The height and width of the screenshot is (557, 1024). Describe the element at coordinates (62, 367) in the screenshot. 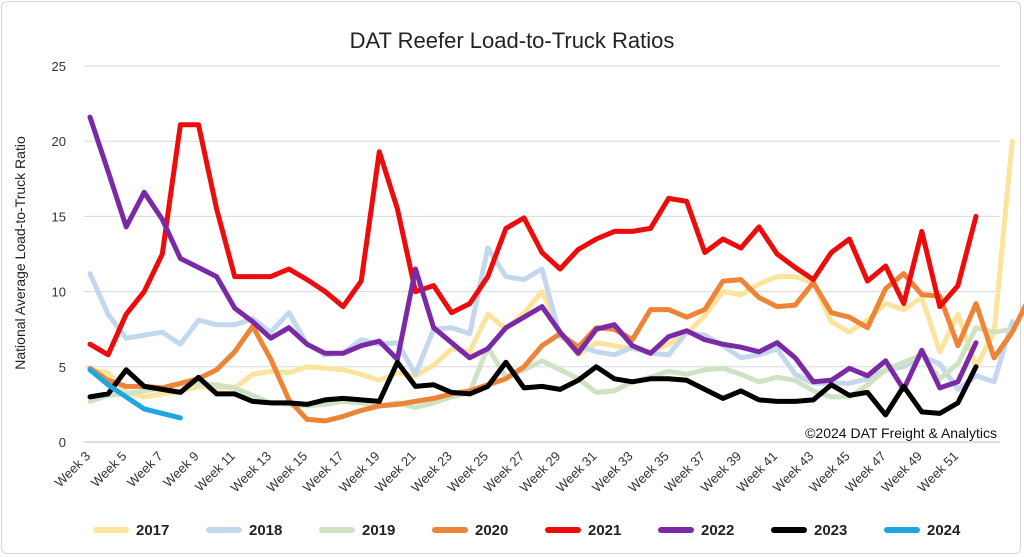

I see `y-tick-label: 5` at that location.